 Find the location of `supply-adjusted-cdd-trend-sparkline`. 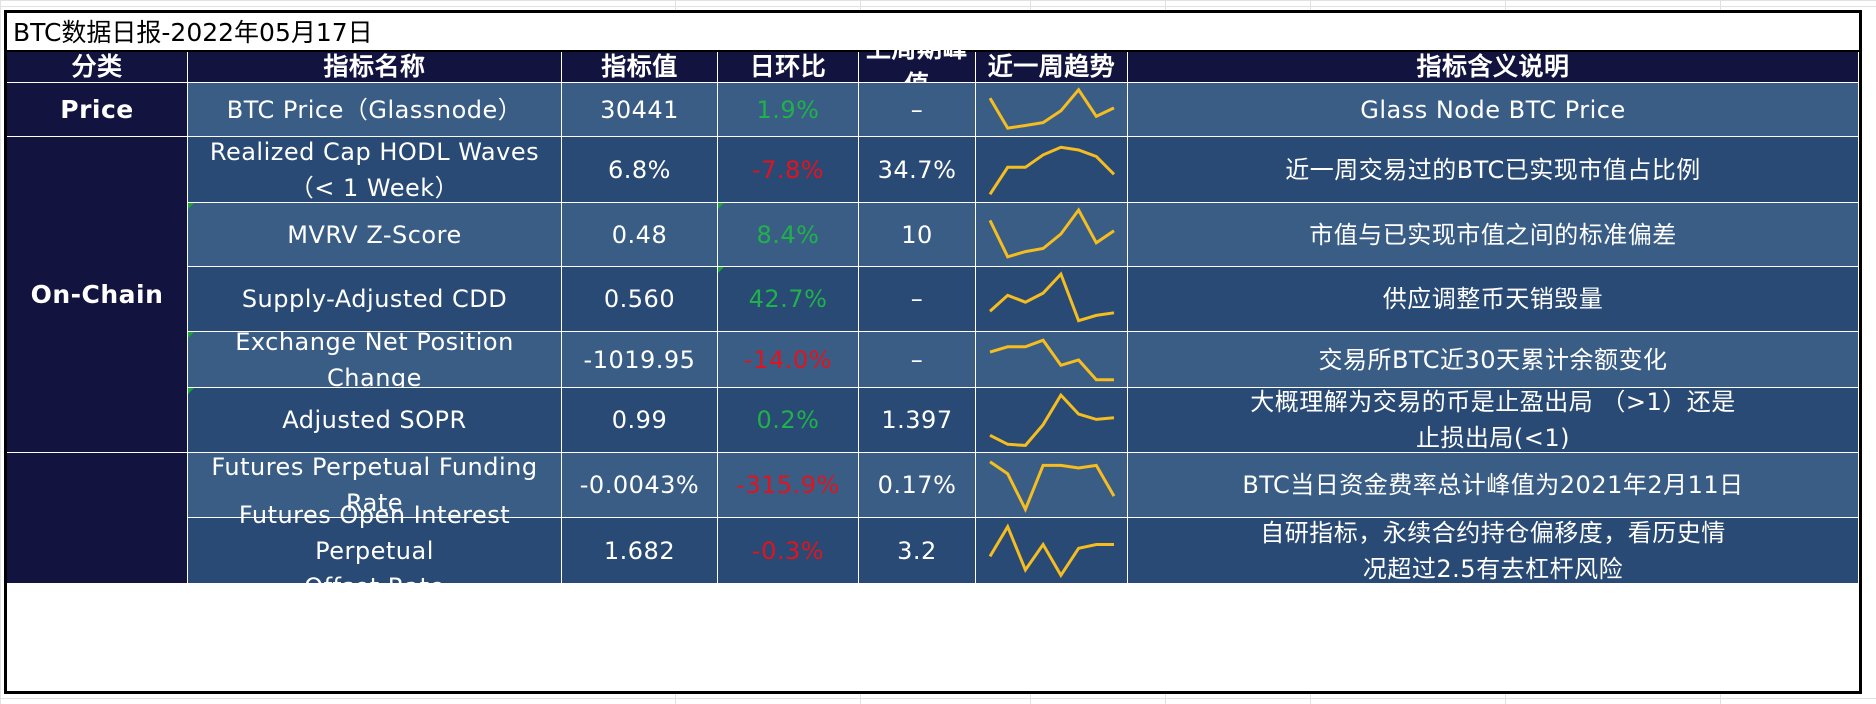

supply-adjusted-cdd-trend-sparkline is located at coordinates (1051, 296).